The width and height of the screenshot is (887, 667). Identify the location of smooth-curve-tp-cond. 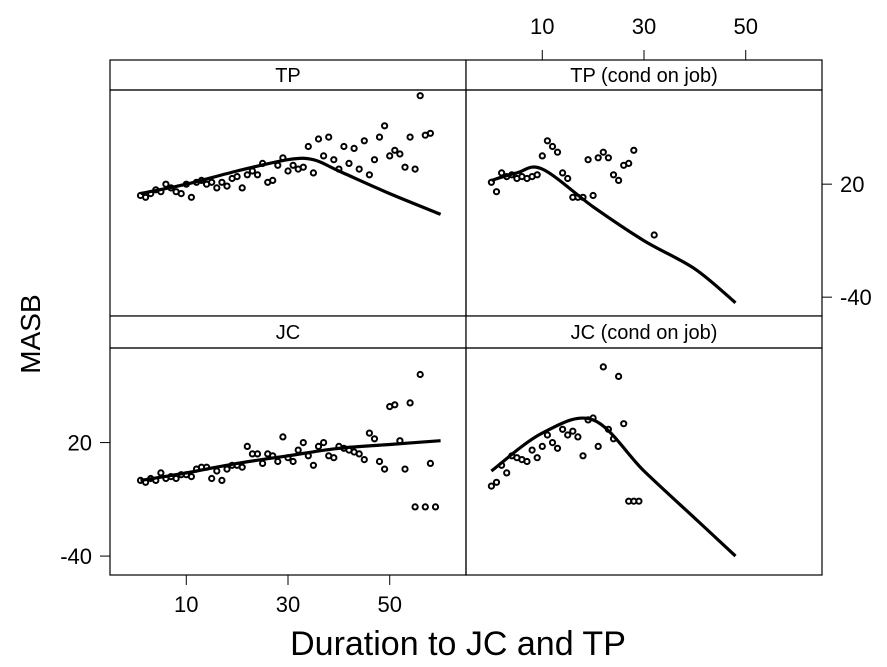
(613, 235).